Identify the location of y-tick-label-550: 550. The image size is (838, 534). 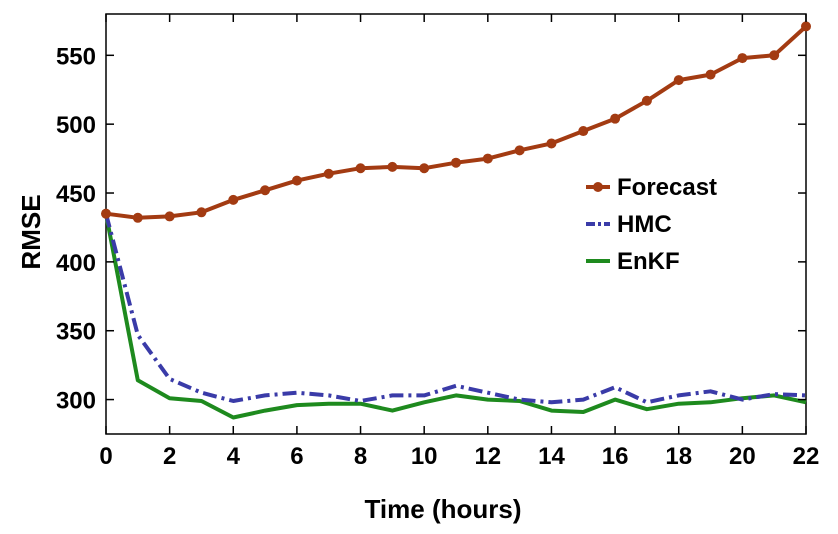
(76, 56).